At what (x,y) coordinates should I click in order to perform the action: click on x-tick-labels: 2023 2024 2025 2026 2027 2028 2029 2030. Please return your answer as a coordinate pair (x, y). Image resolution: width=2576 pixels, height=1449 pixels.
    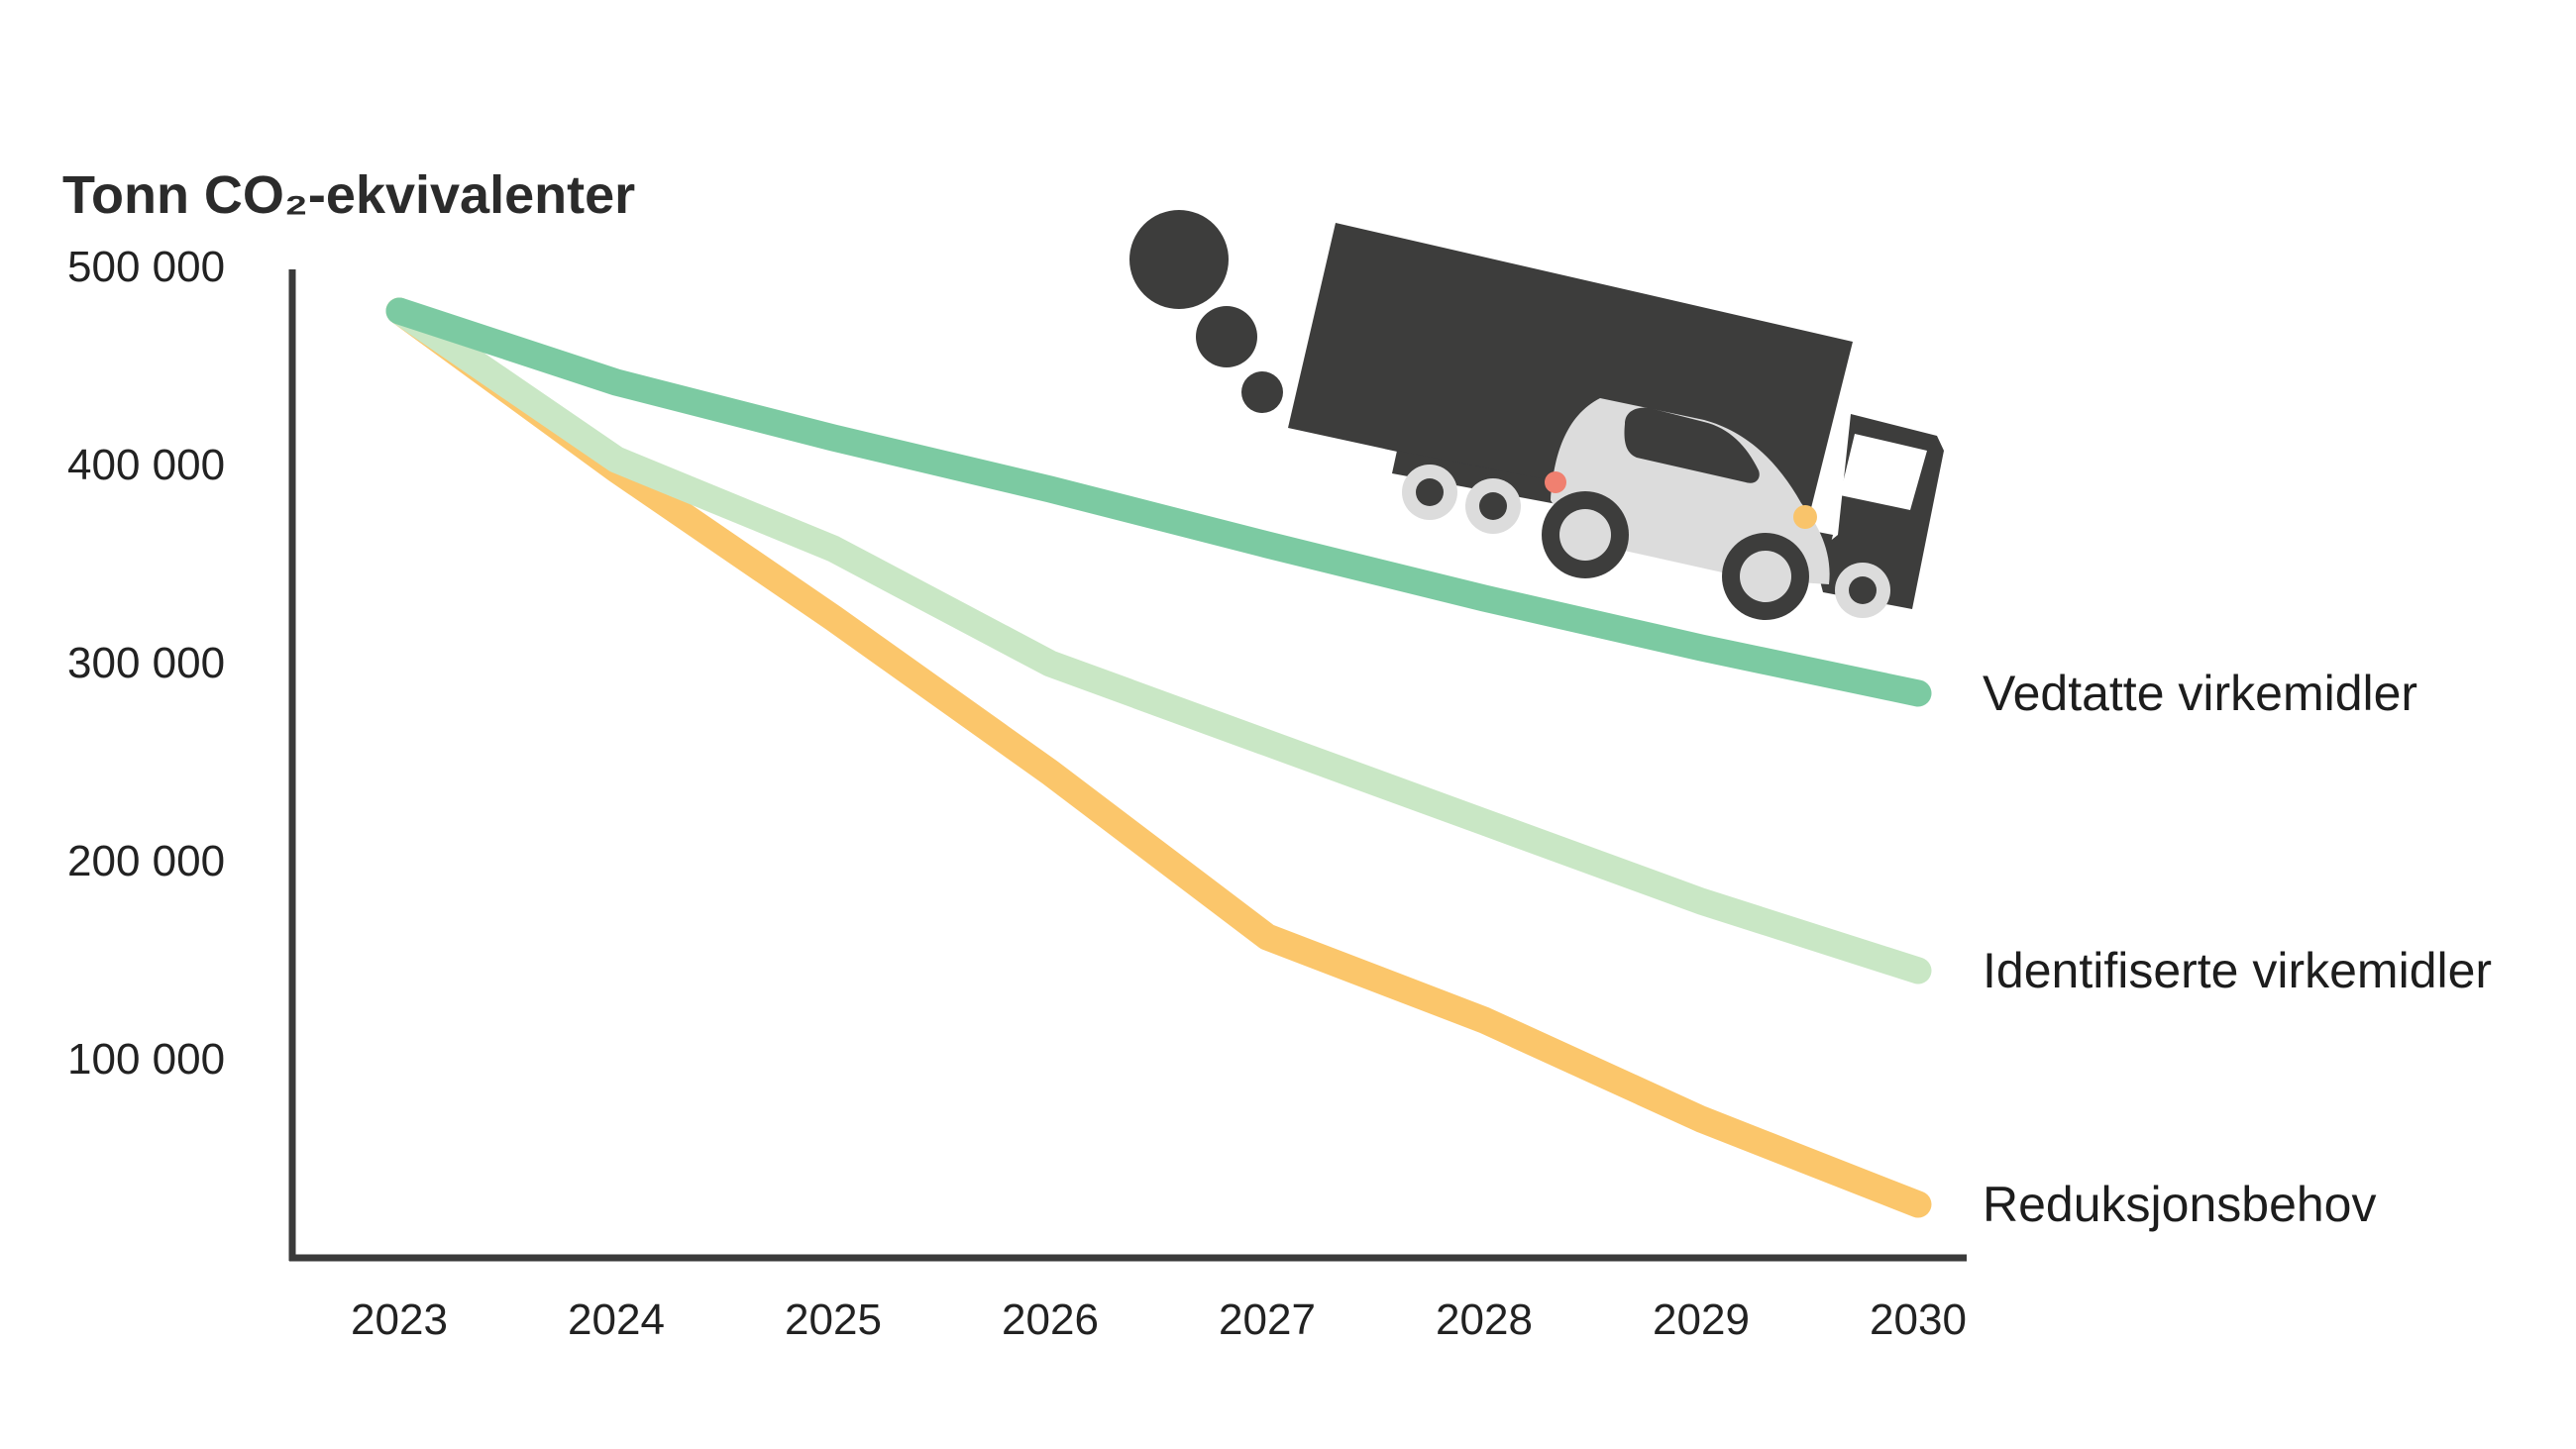
    Looking at the image, I should click on (1159, 1319).